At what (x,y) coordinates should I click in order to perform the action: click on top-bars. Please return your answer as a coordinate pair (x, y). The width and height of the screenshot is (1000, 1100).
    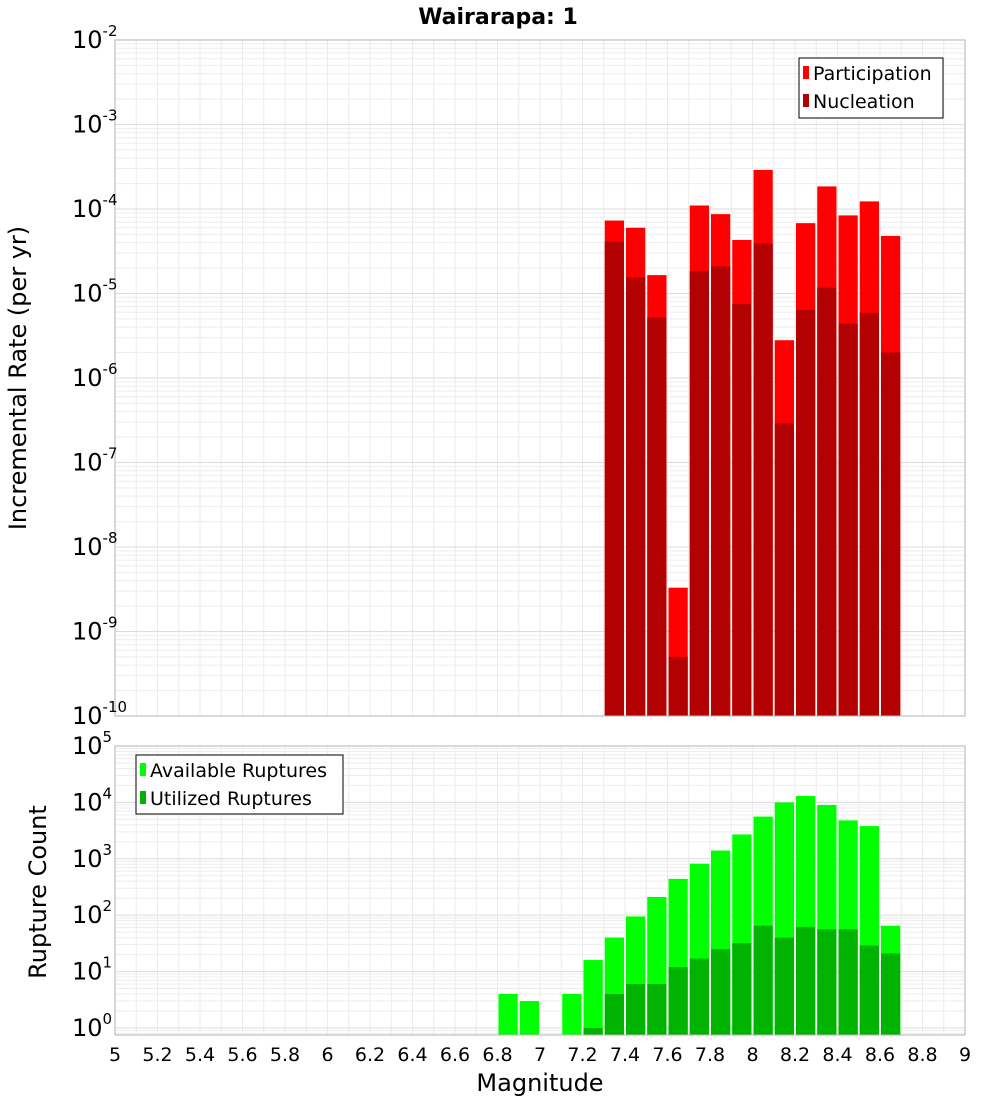
    Looking at the image, I should click on (752, 442).